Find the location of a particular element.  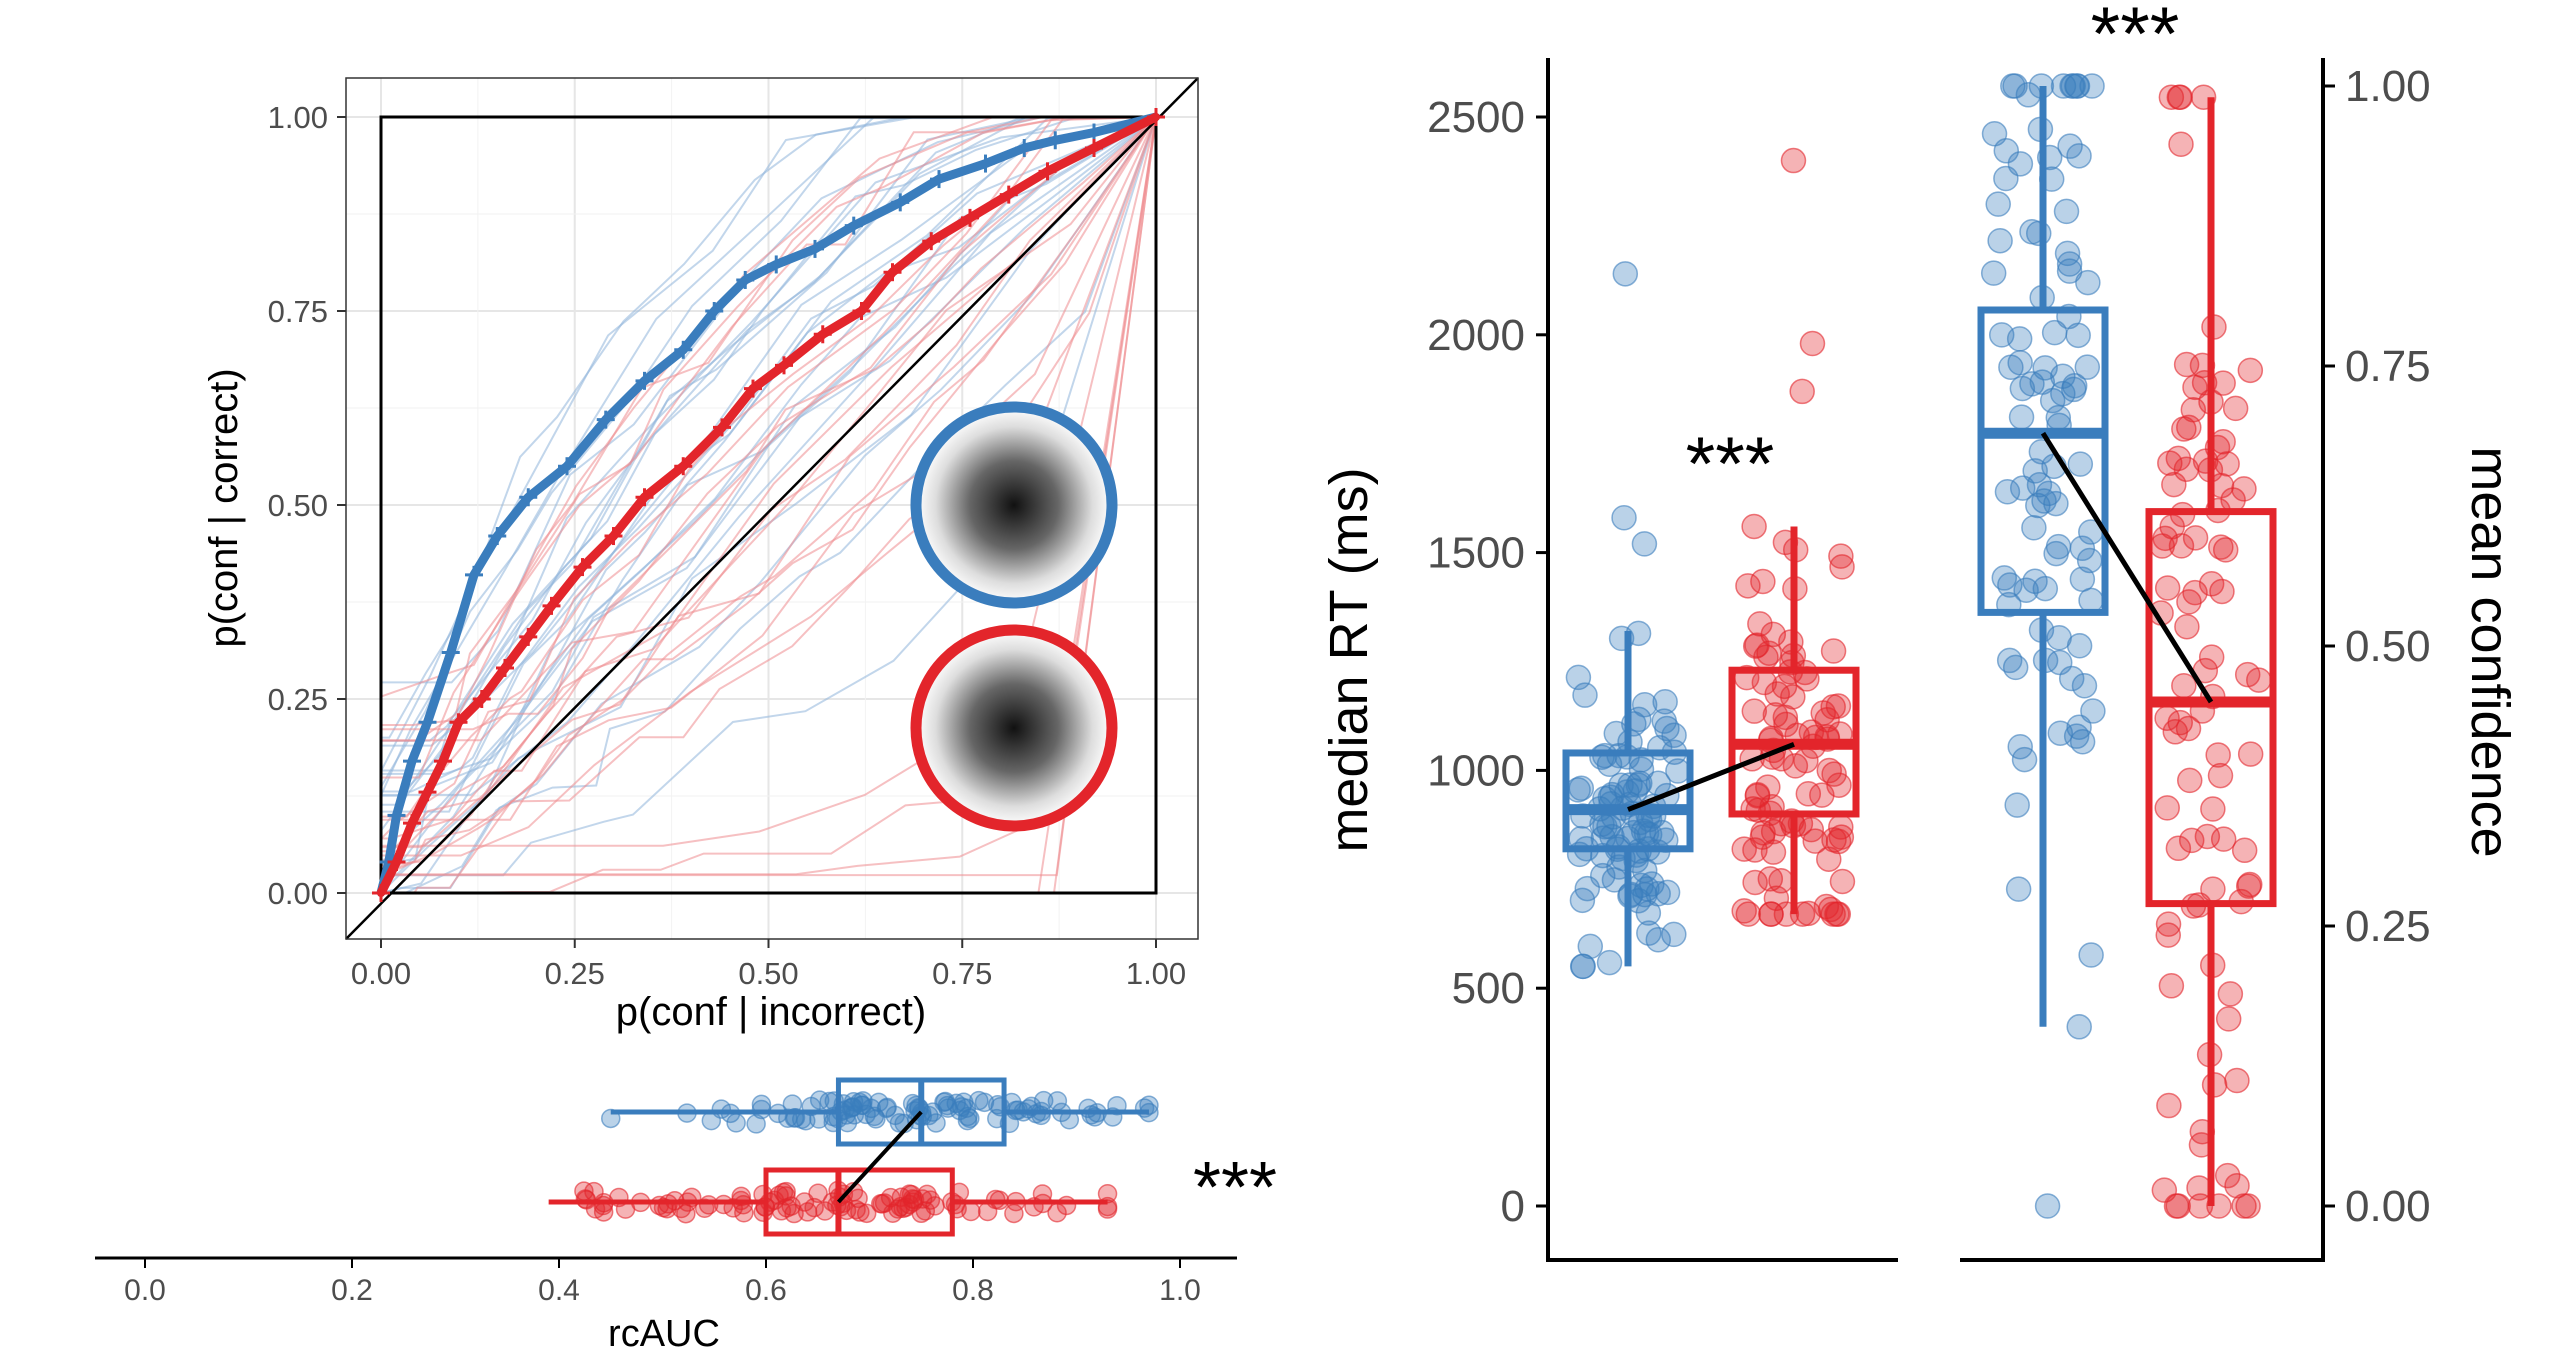

rt-box-red confidence is located at coordinates (2211, 708).